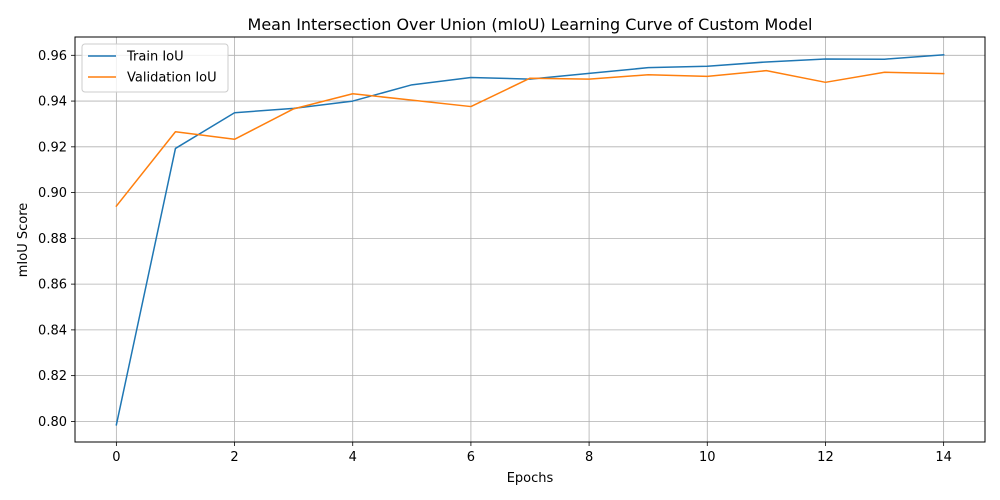 The width and height of the screenshot is (1000, 500). What do you see at coordinates (52, 193) in the screenshot?
I see `y-tick-label: 0.90` at bounding box center [52, 193].